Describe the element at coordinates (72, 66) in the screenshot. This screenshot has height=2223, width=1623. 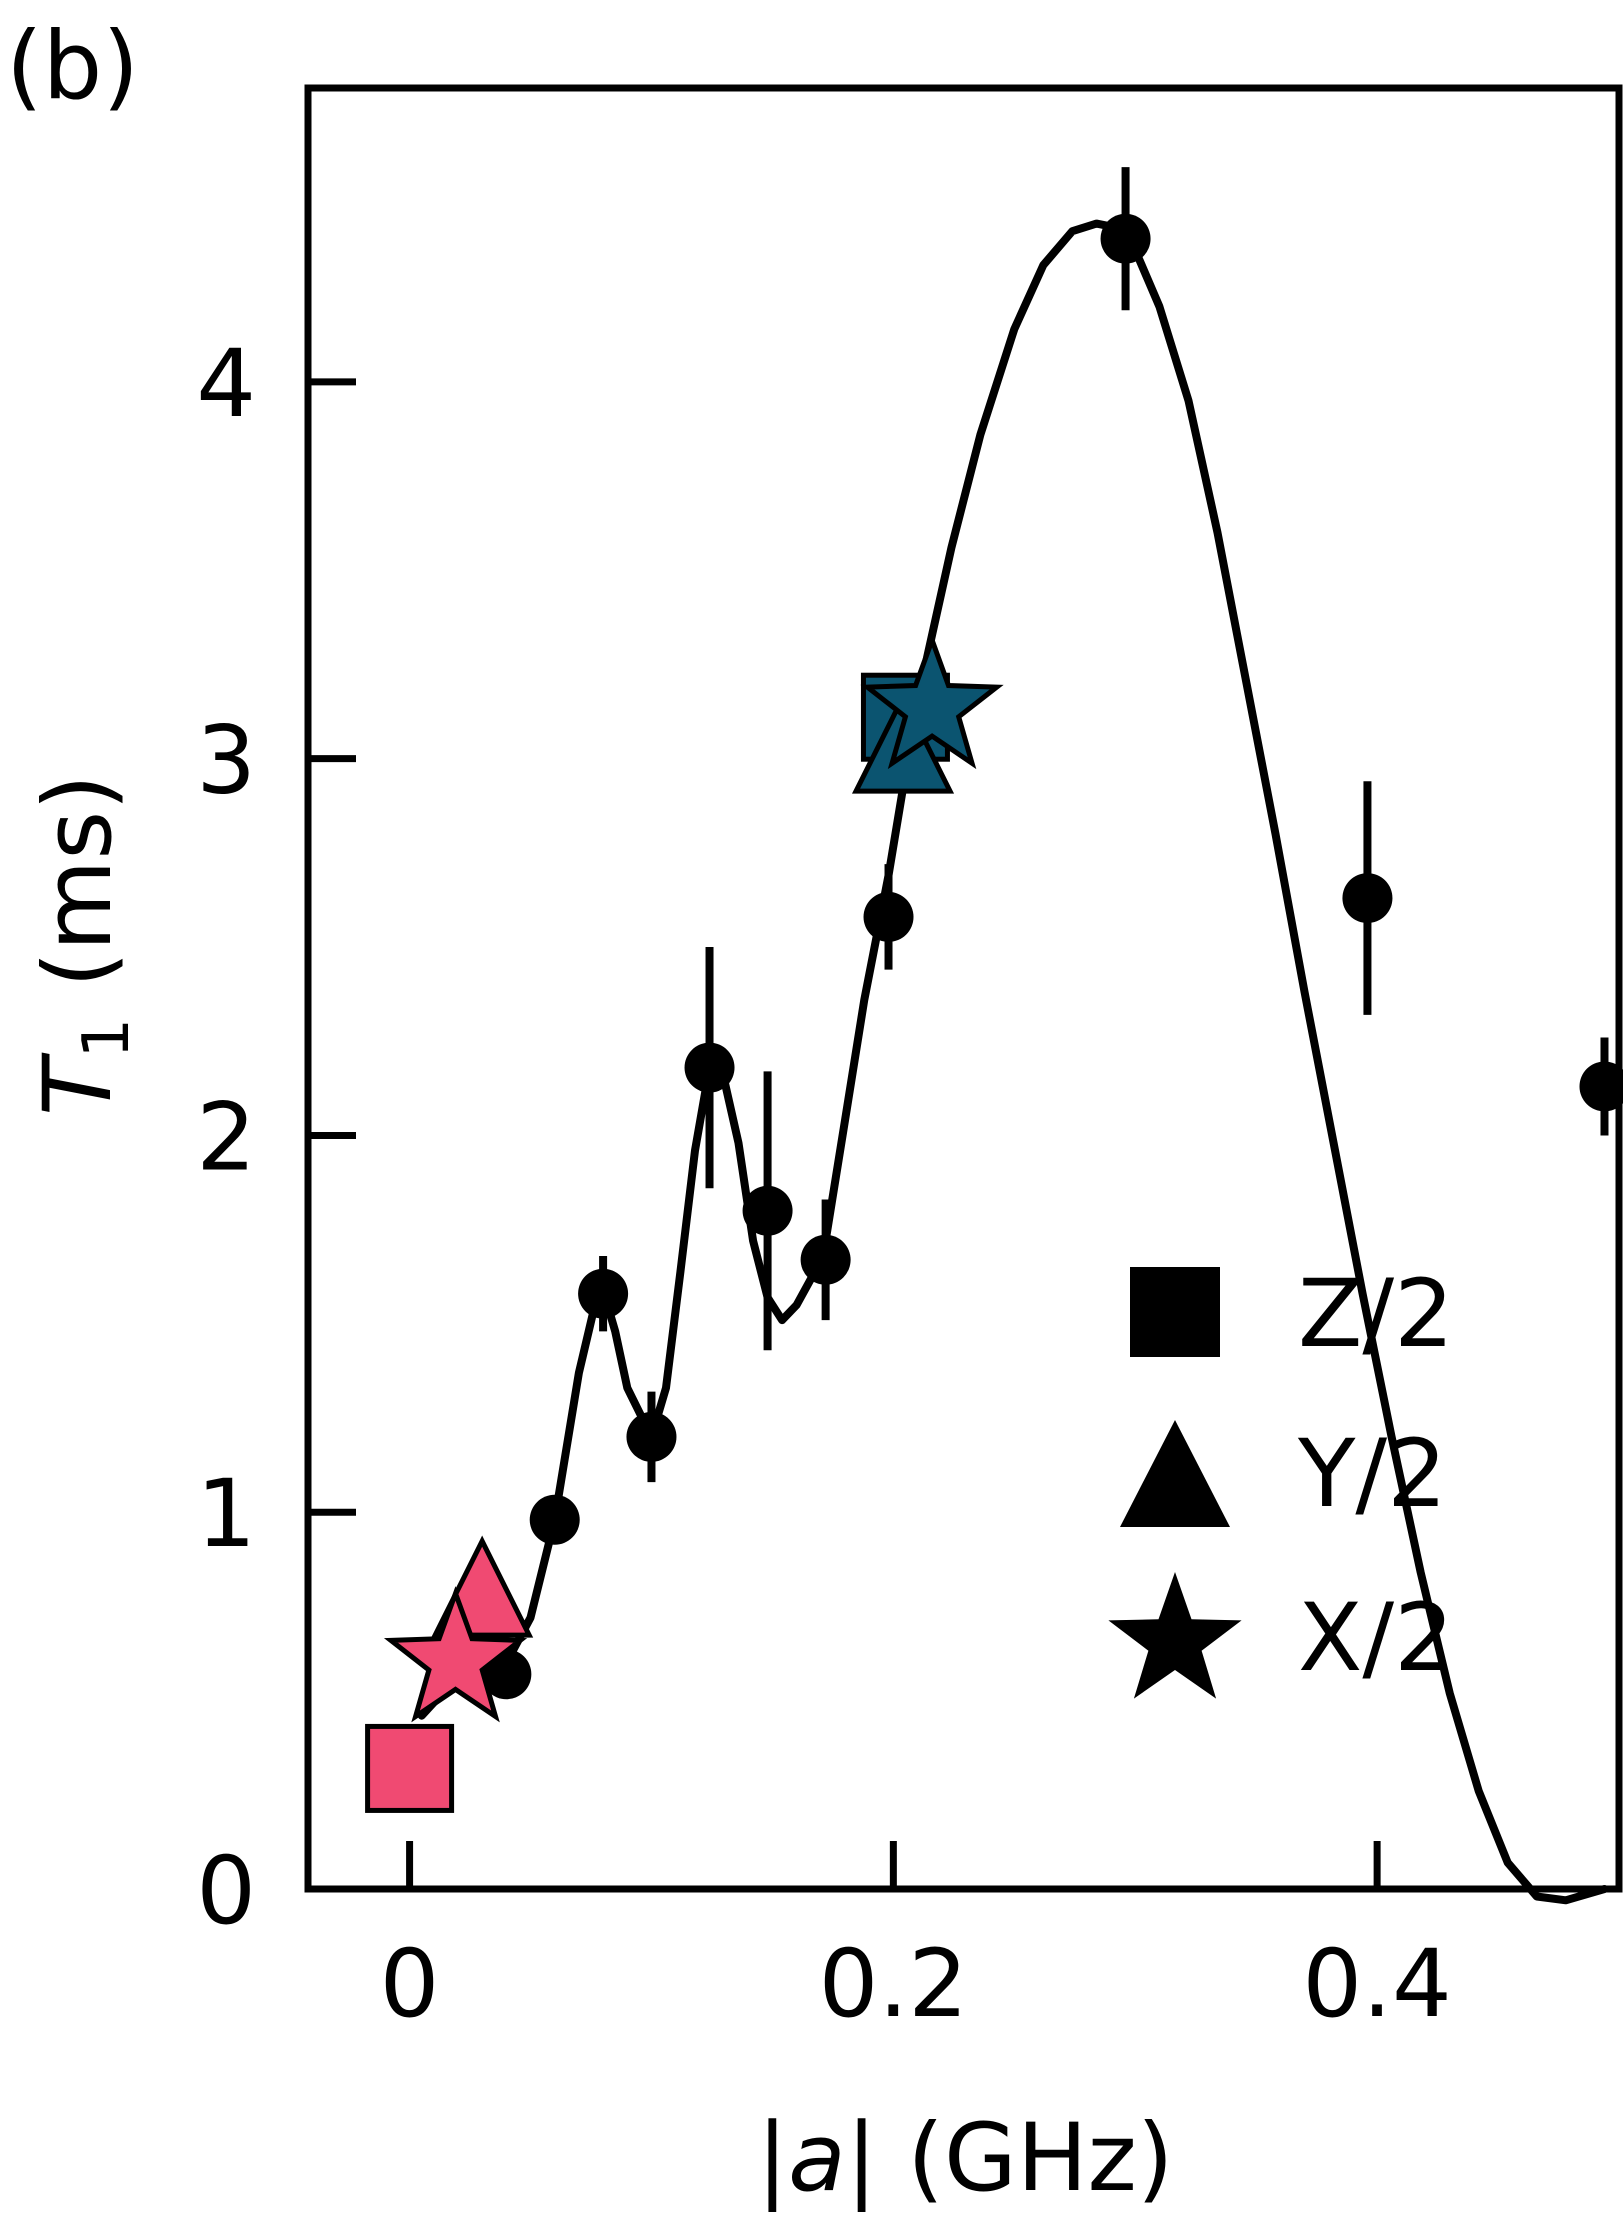
I see `panel-label: (b)` at that location.